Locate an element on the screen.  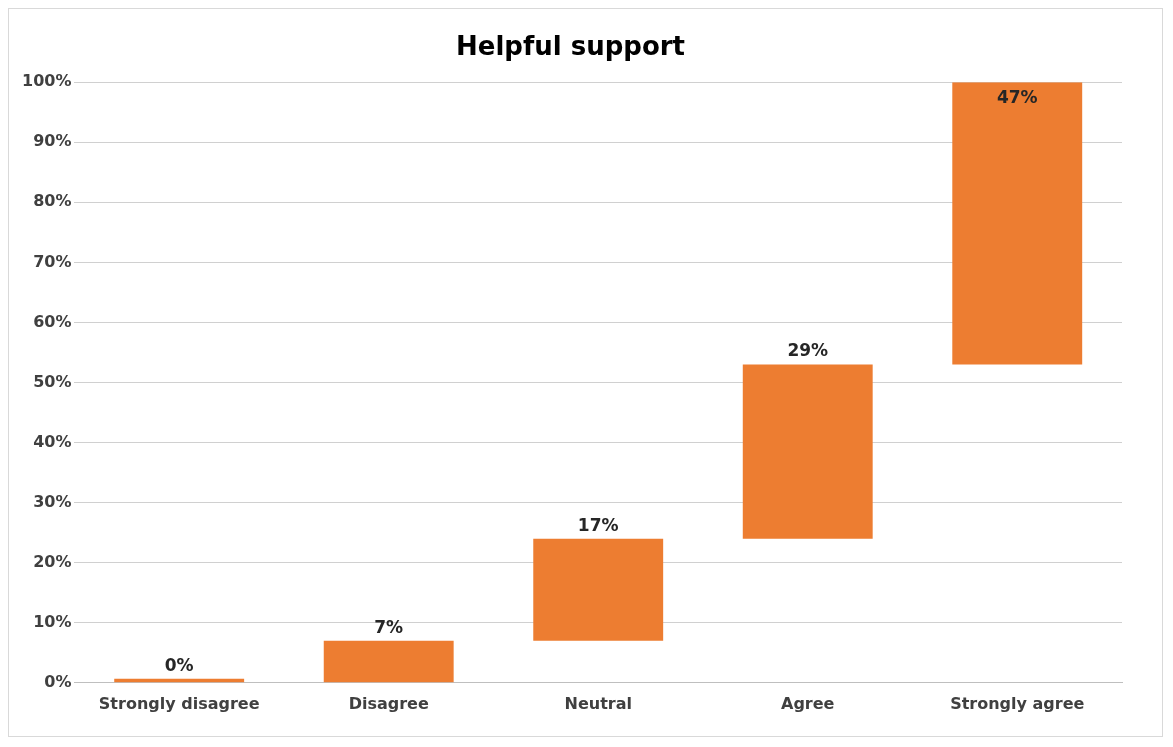
y-tick-label: 100% is located at coordinates (46, 81).